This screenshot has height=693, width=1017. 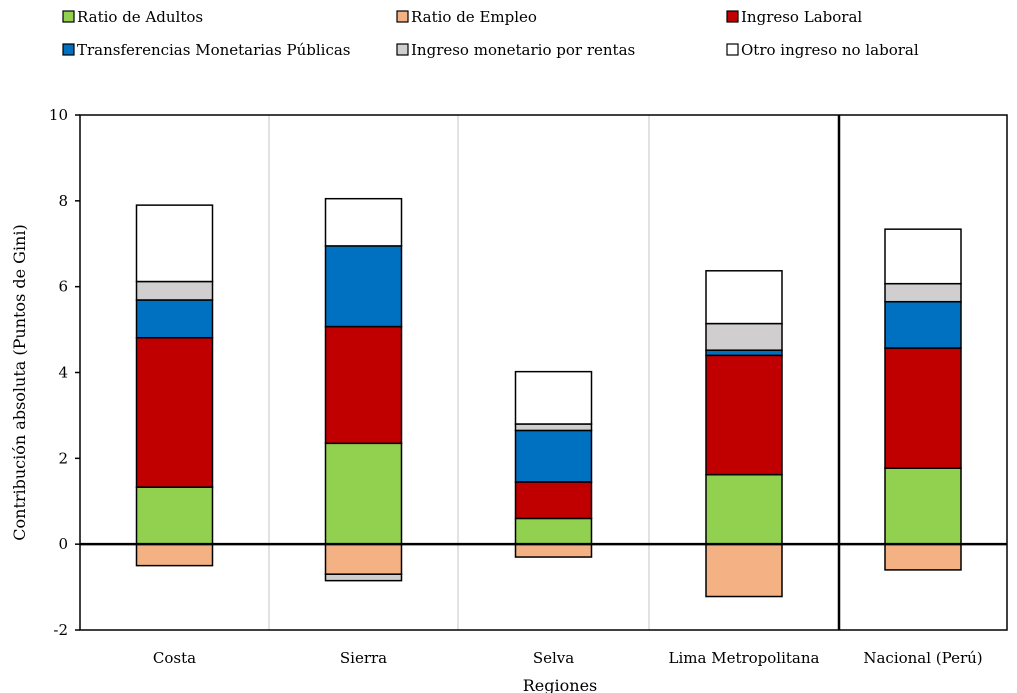 What do you see at coordinates (553, 500) in the screenshot?
I see `bar-selva-ingreso-laboral` at bounding box center [553, 500].